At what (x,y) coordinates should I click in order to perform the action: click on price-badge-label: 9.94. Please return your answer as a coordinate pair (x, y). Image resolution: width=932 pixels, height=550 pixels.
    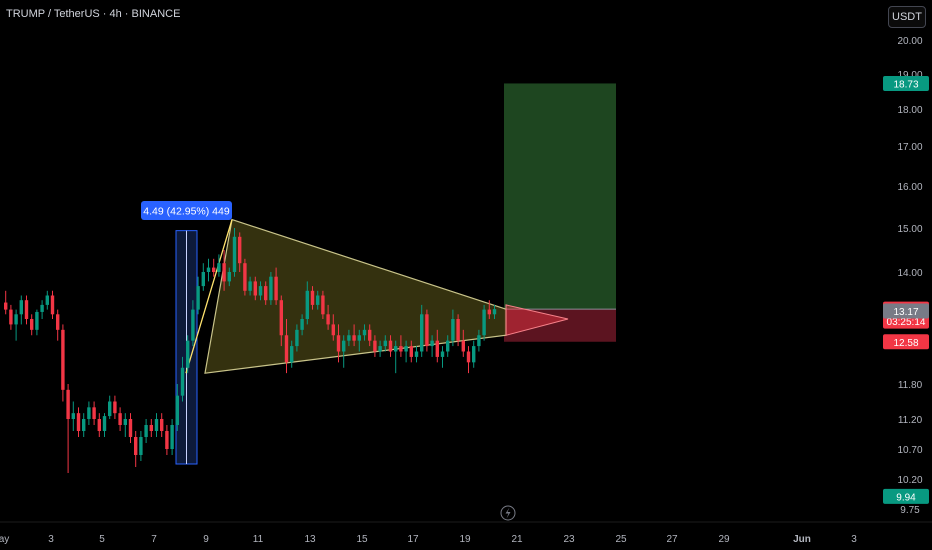
    Looking at the image, I should click on (906, 497).